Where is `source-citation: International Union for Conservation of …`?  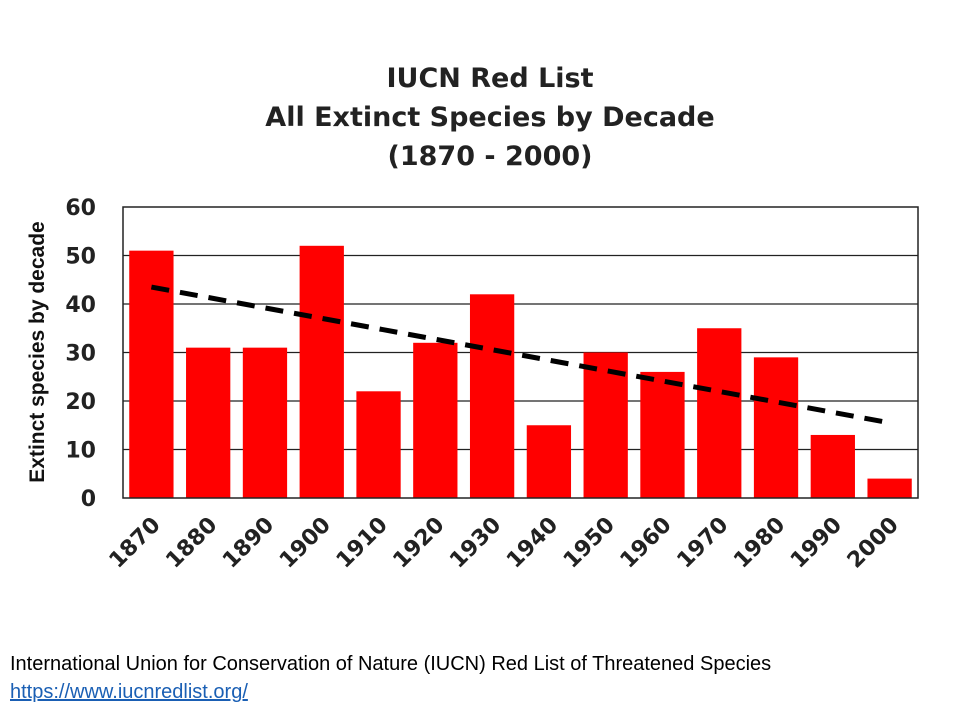 source-citation: International Union for Conservation of … is located at coordinates (391, 664).